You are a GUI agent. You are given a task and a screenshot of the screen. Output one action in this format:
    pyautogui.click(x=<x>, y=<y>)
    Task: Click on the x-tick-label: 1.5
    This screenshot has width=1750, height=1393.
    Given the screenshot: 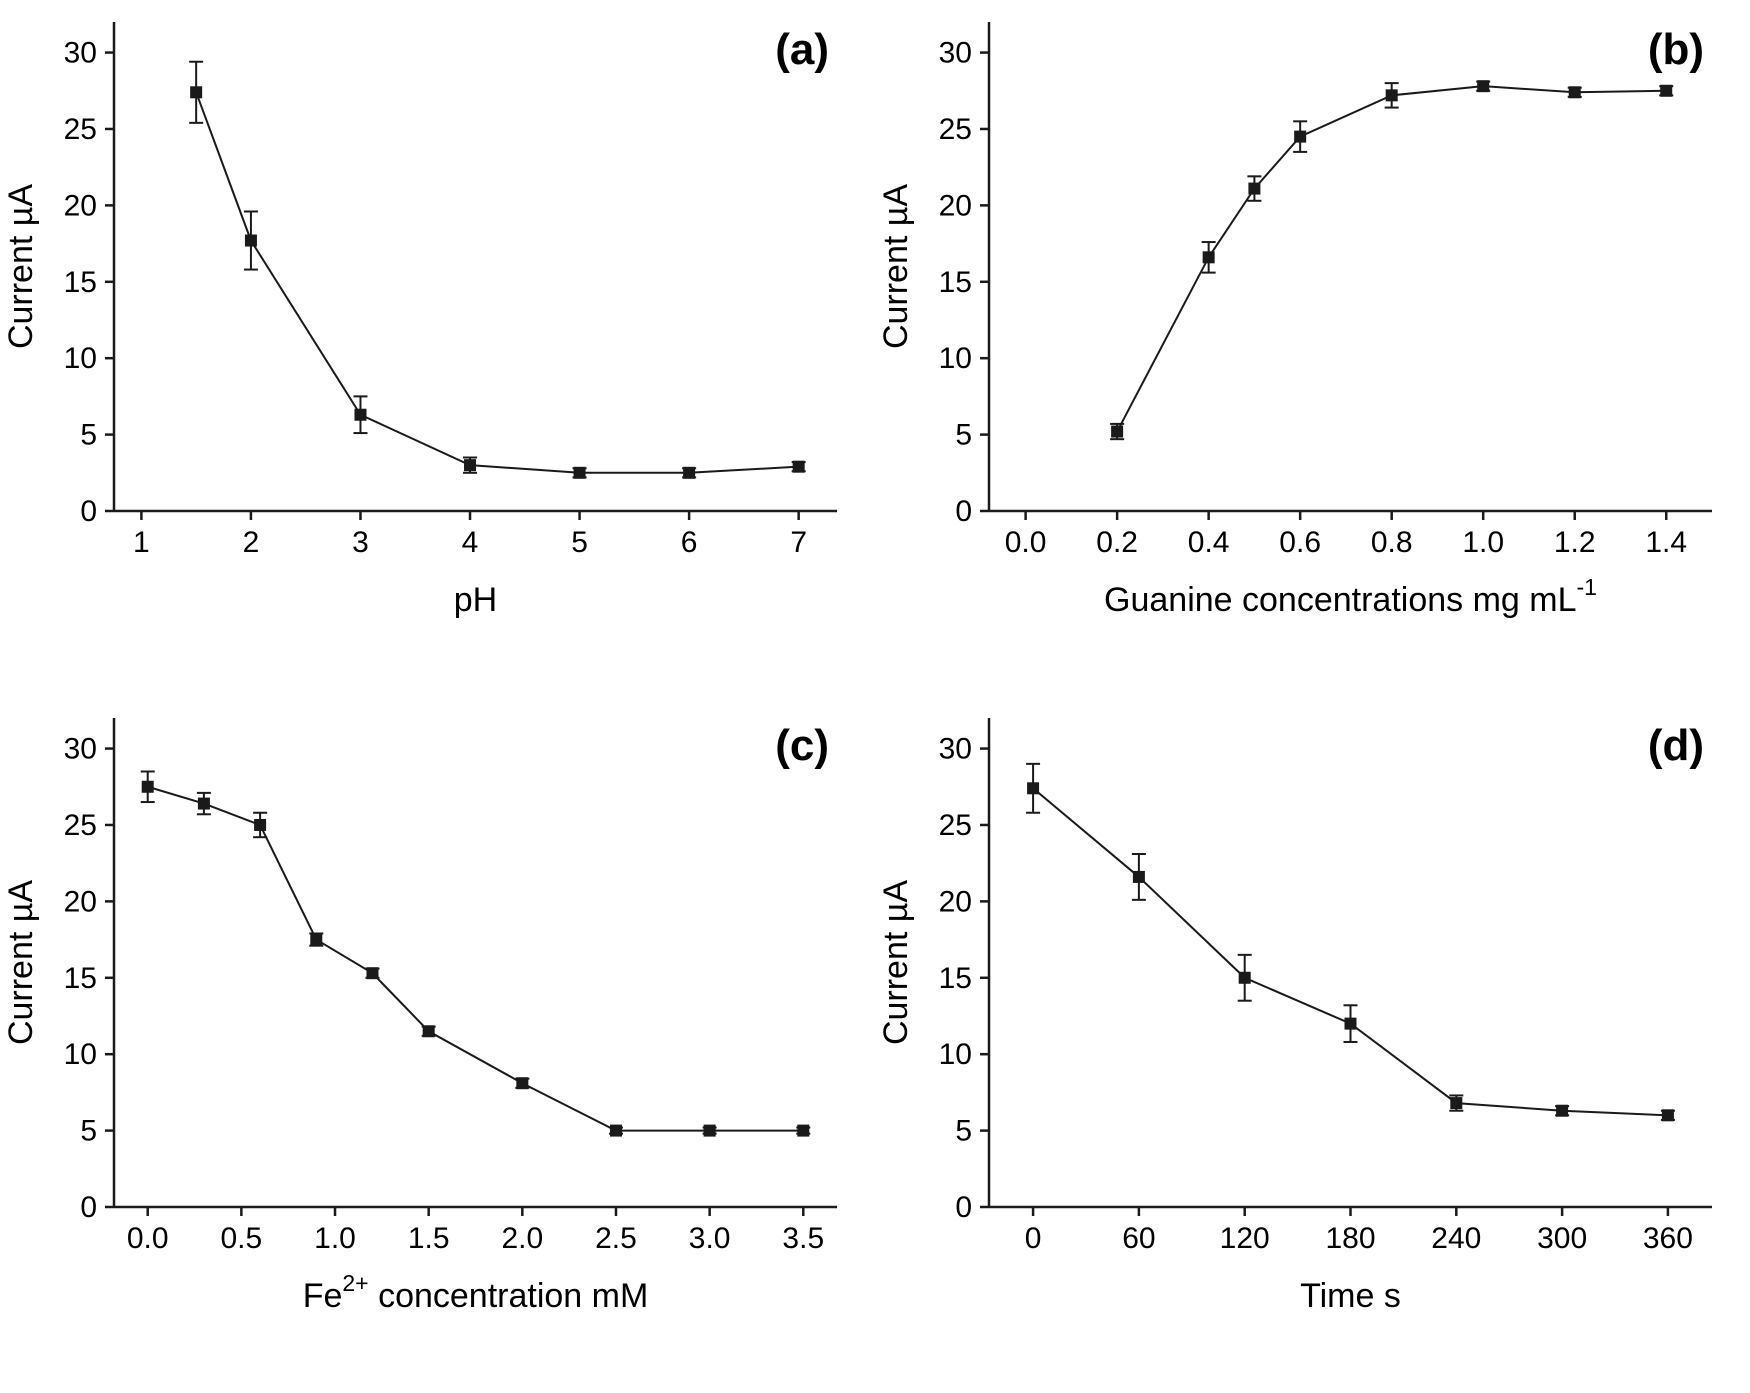 What is the action you would take?
    pyautogui.click(x=429, y=1238)
    